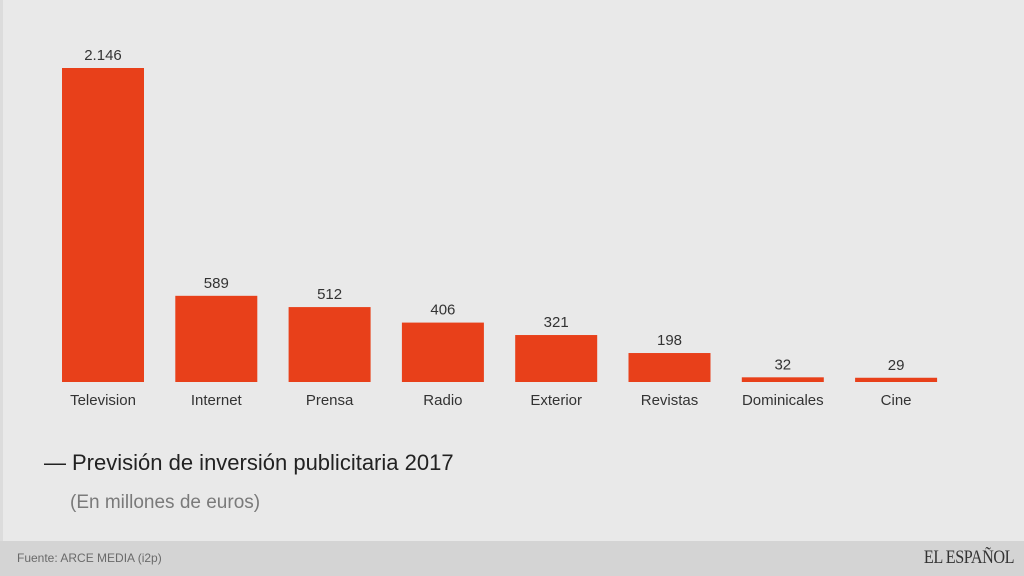 The width and height of the screenshot is (1024, 576). What do you see at coordinates (442, 400) in the screenshot?
I see `category-label: Radio` at bounding box center [442, 400].